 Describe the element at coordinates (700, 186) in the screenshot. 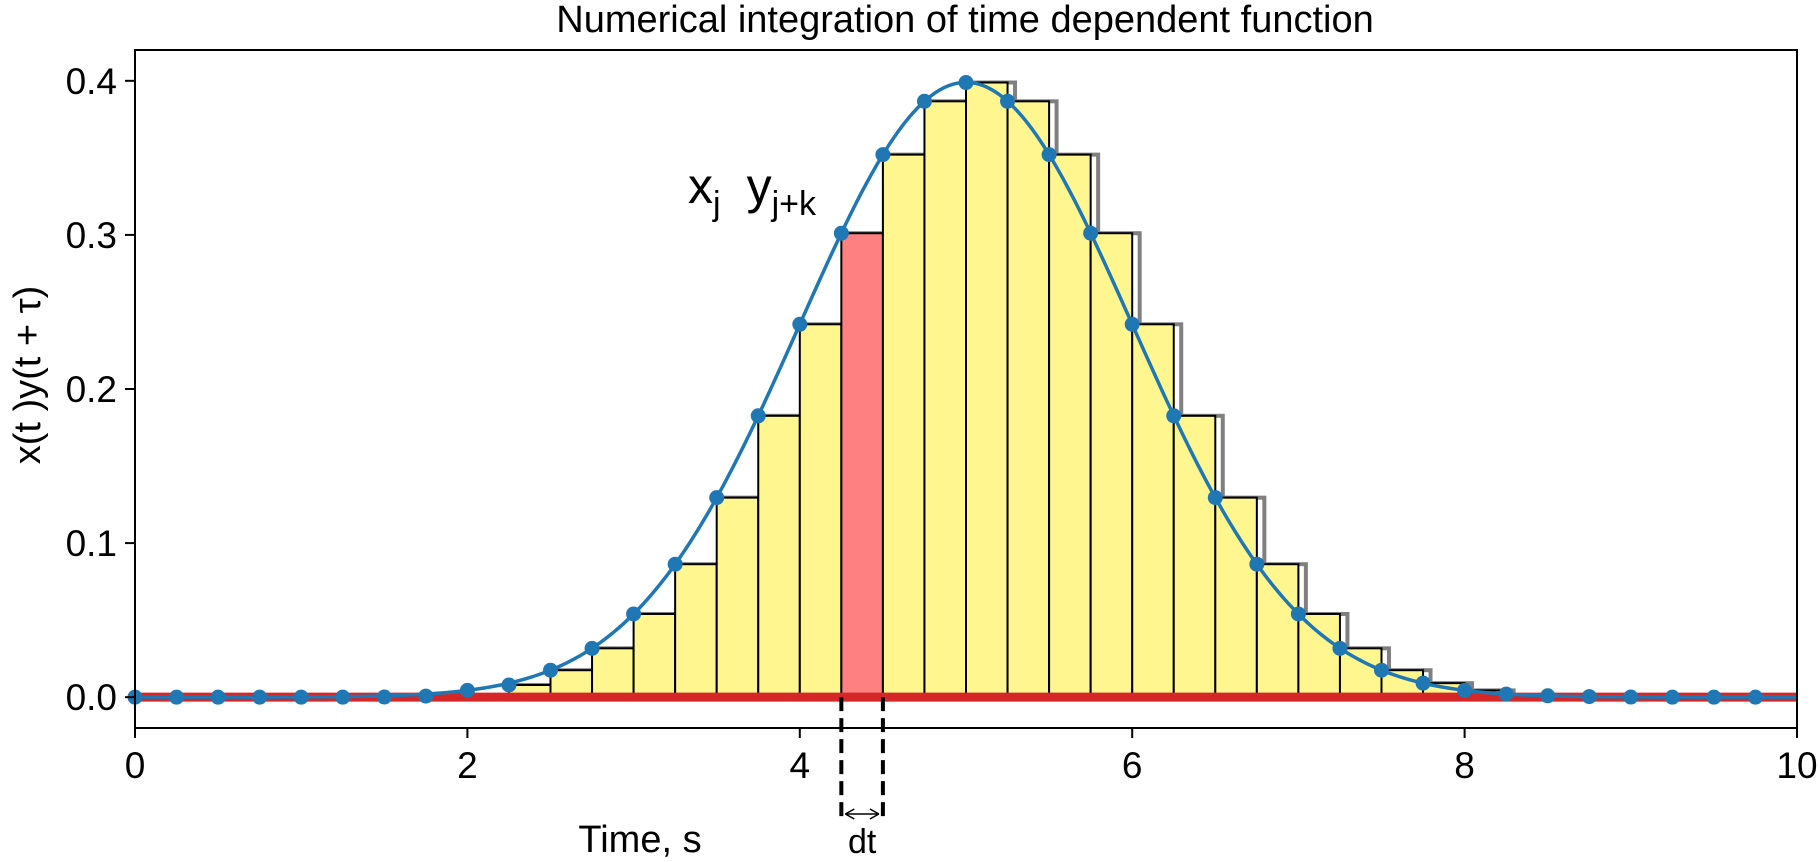

I see `annotation-x: x` at that location.